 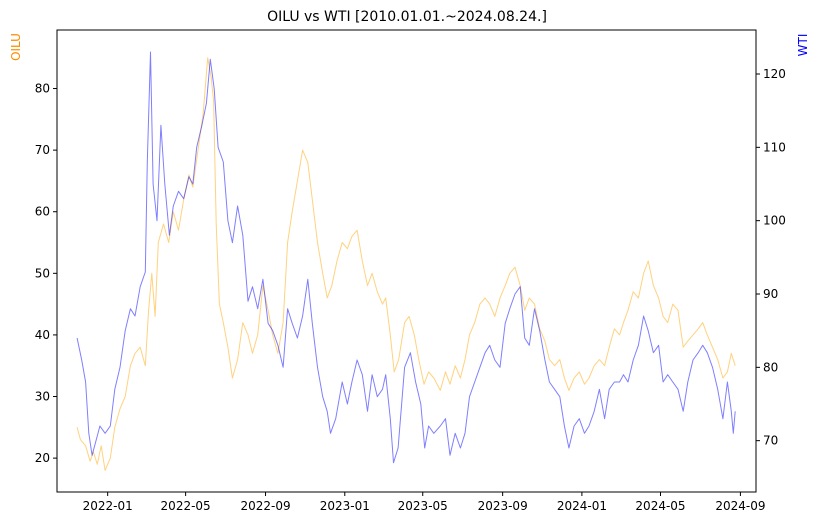 I want to click on y-axis-left: 20 30 40 50 60 70 80, so click(x=46, y=273).